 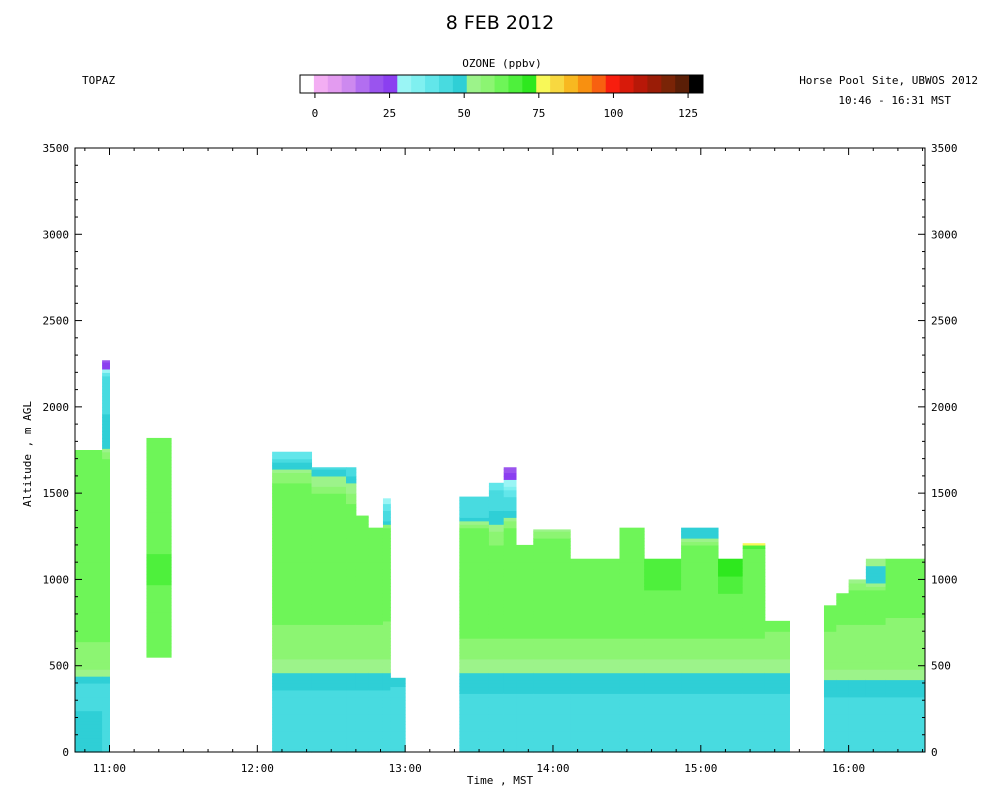 What do you see at coordinates (614, 113) in the screenshot?
I see `colorbar-tick-label: 100` at bounding box center [614, 113].